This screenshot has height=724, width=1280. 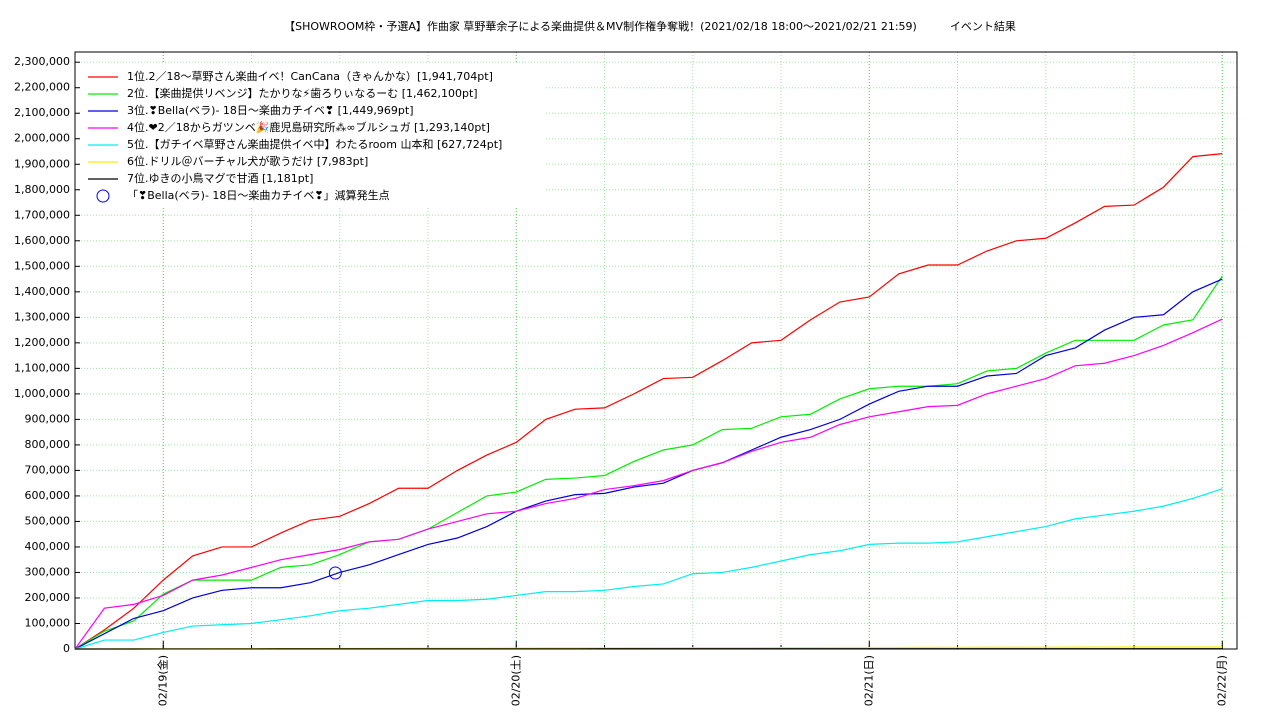 What do you see at coordinates (42, 163) in the screenshot?
I see `y-tick-label: 1,900,000` at bounding box center [42, 163].